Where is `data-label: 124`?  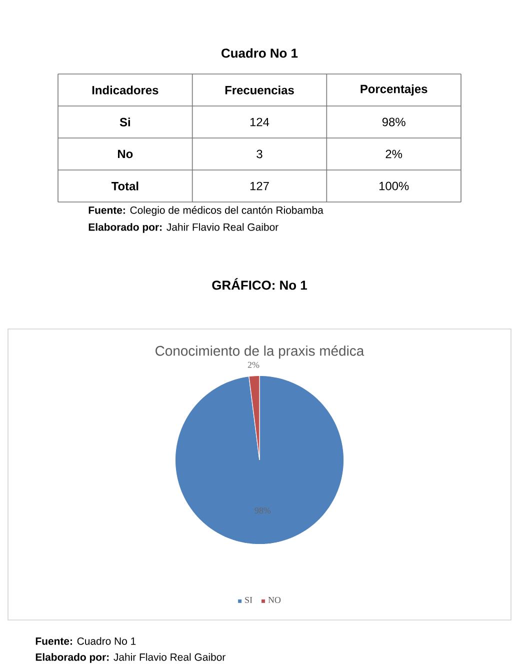 data-label: 124 is located at coordinates (260, 122).